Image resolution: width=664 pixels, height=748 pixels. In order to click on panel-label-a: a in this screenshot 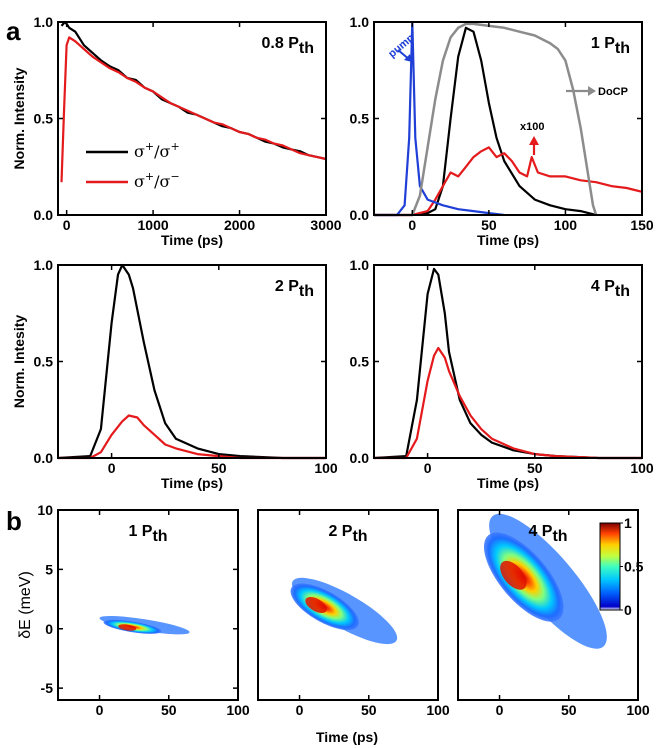, I will do `click(13, 31)`.